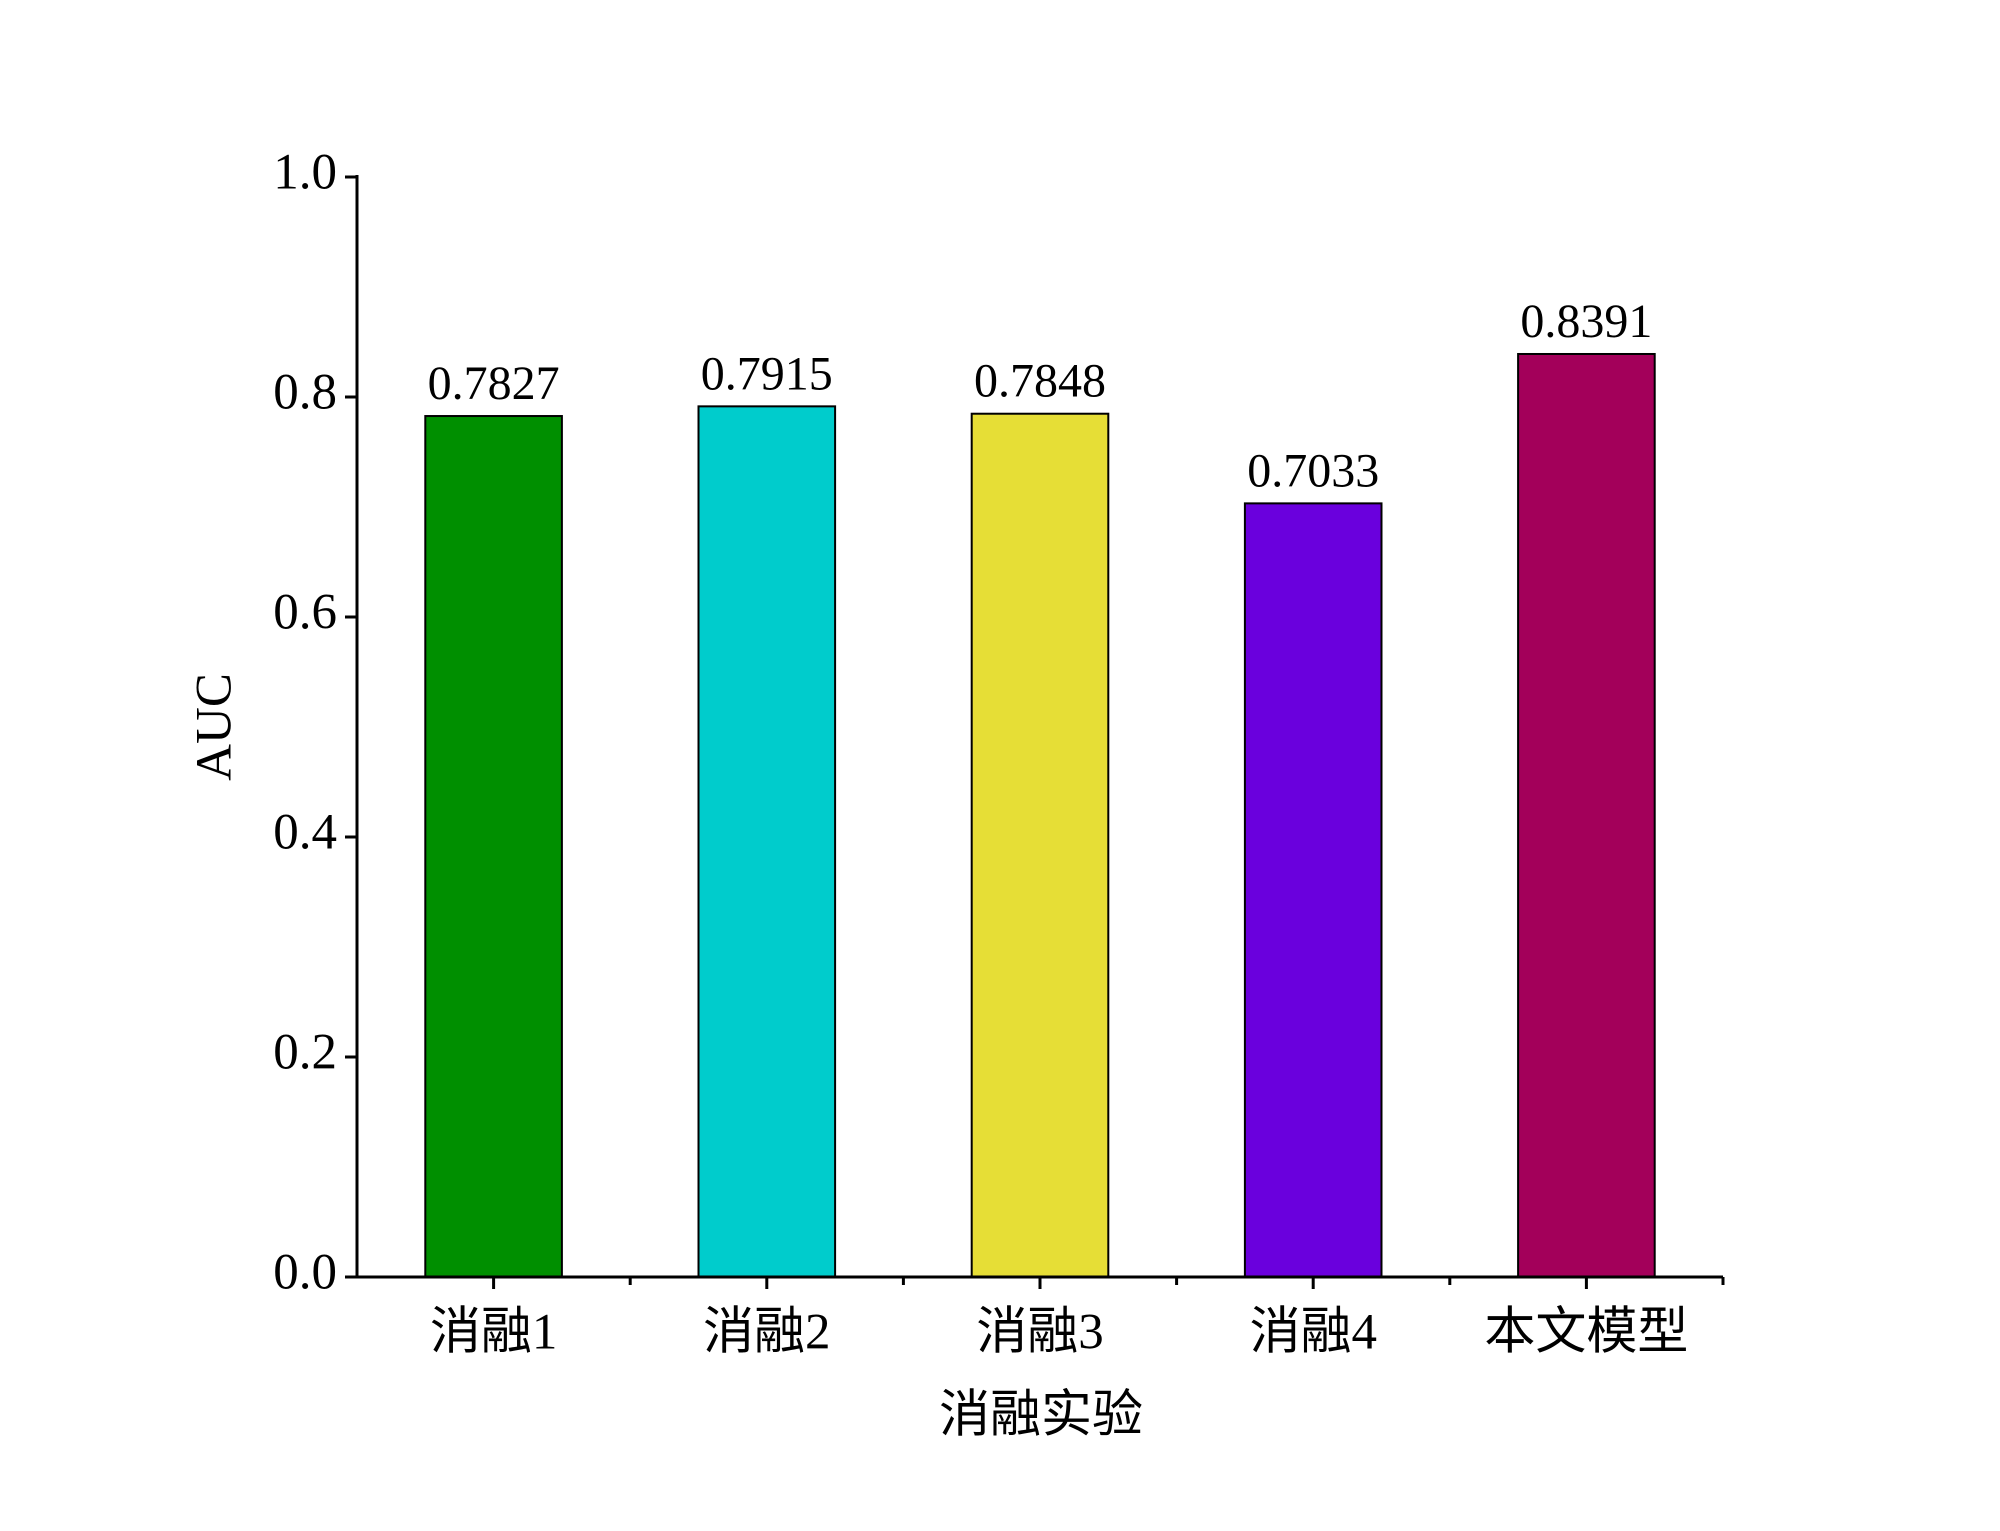  Describe the element at coordinates (305, 393) in the screenshot. I see `y-tick-label: 0.8` at that location.